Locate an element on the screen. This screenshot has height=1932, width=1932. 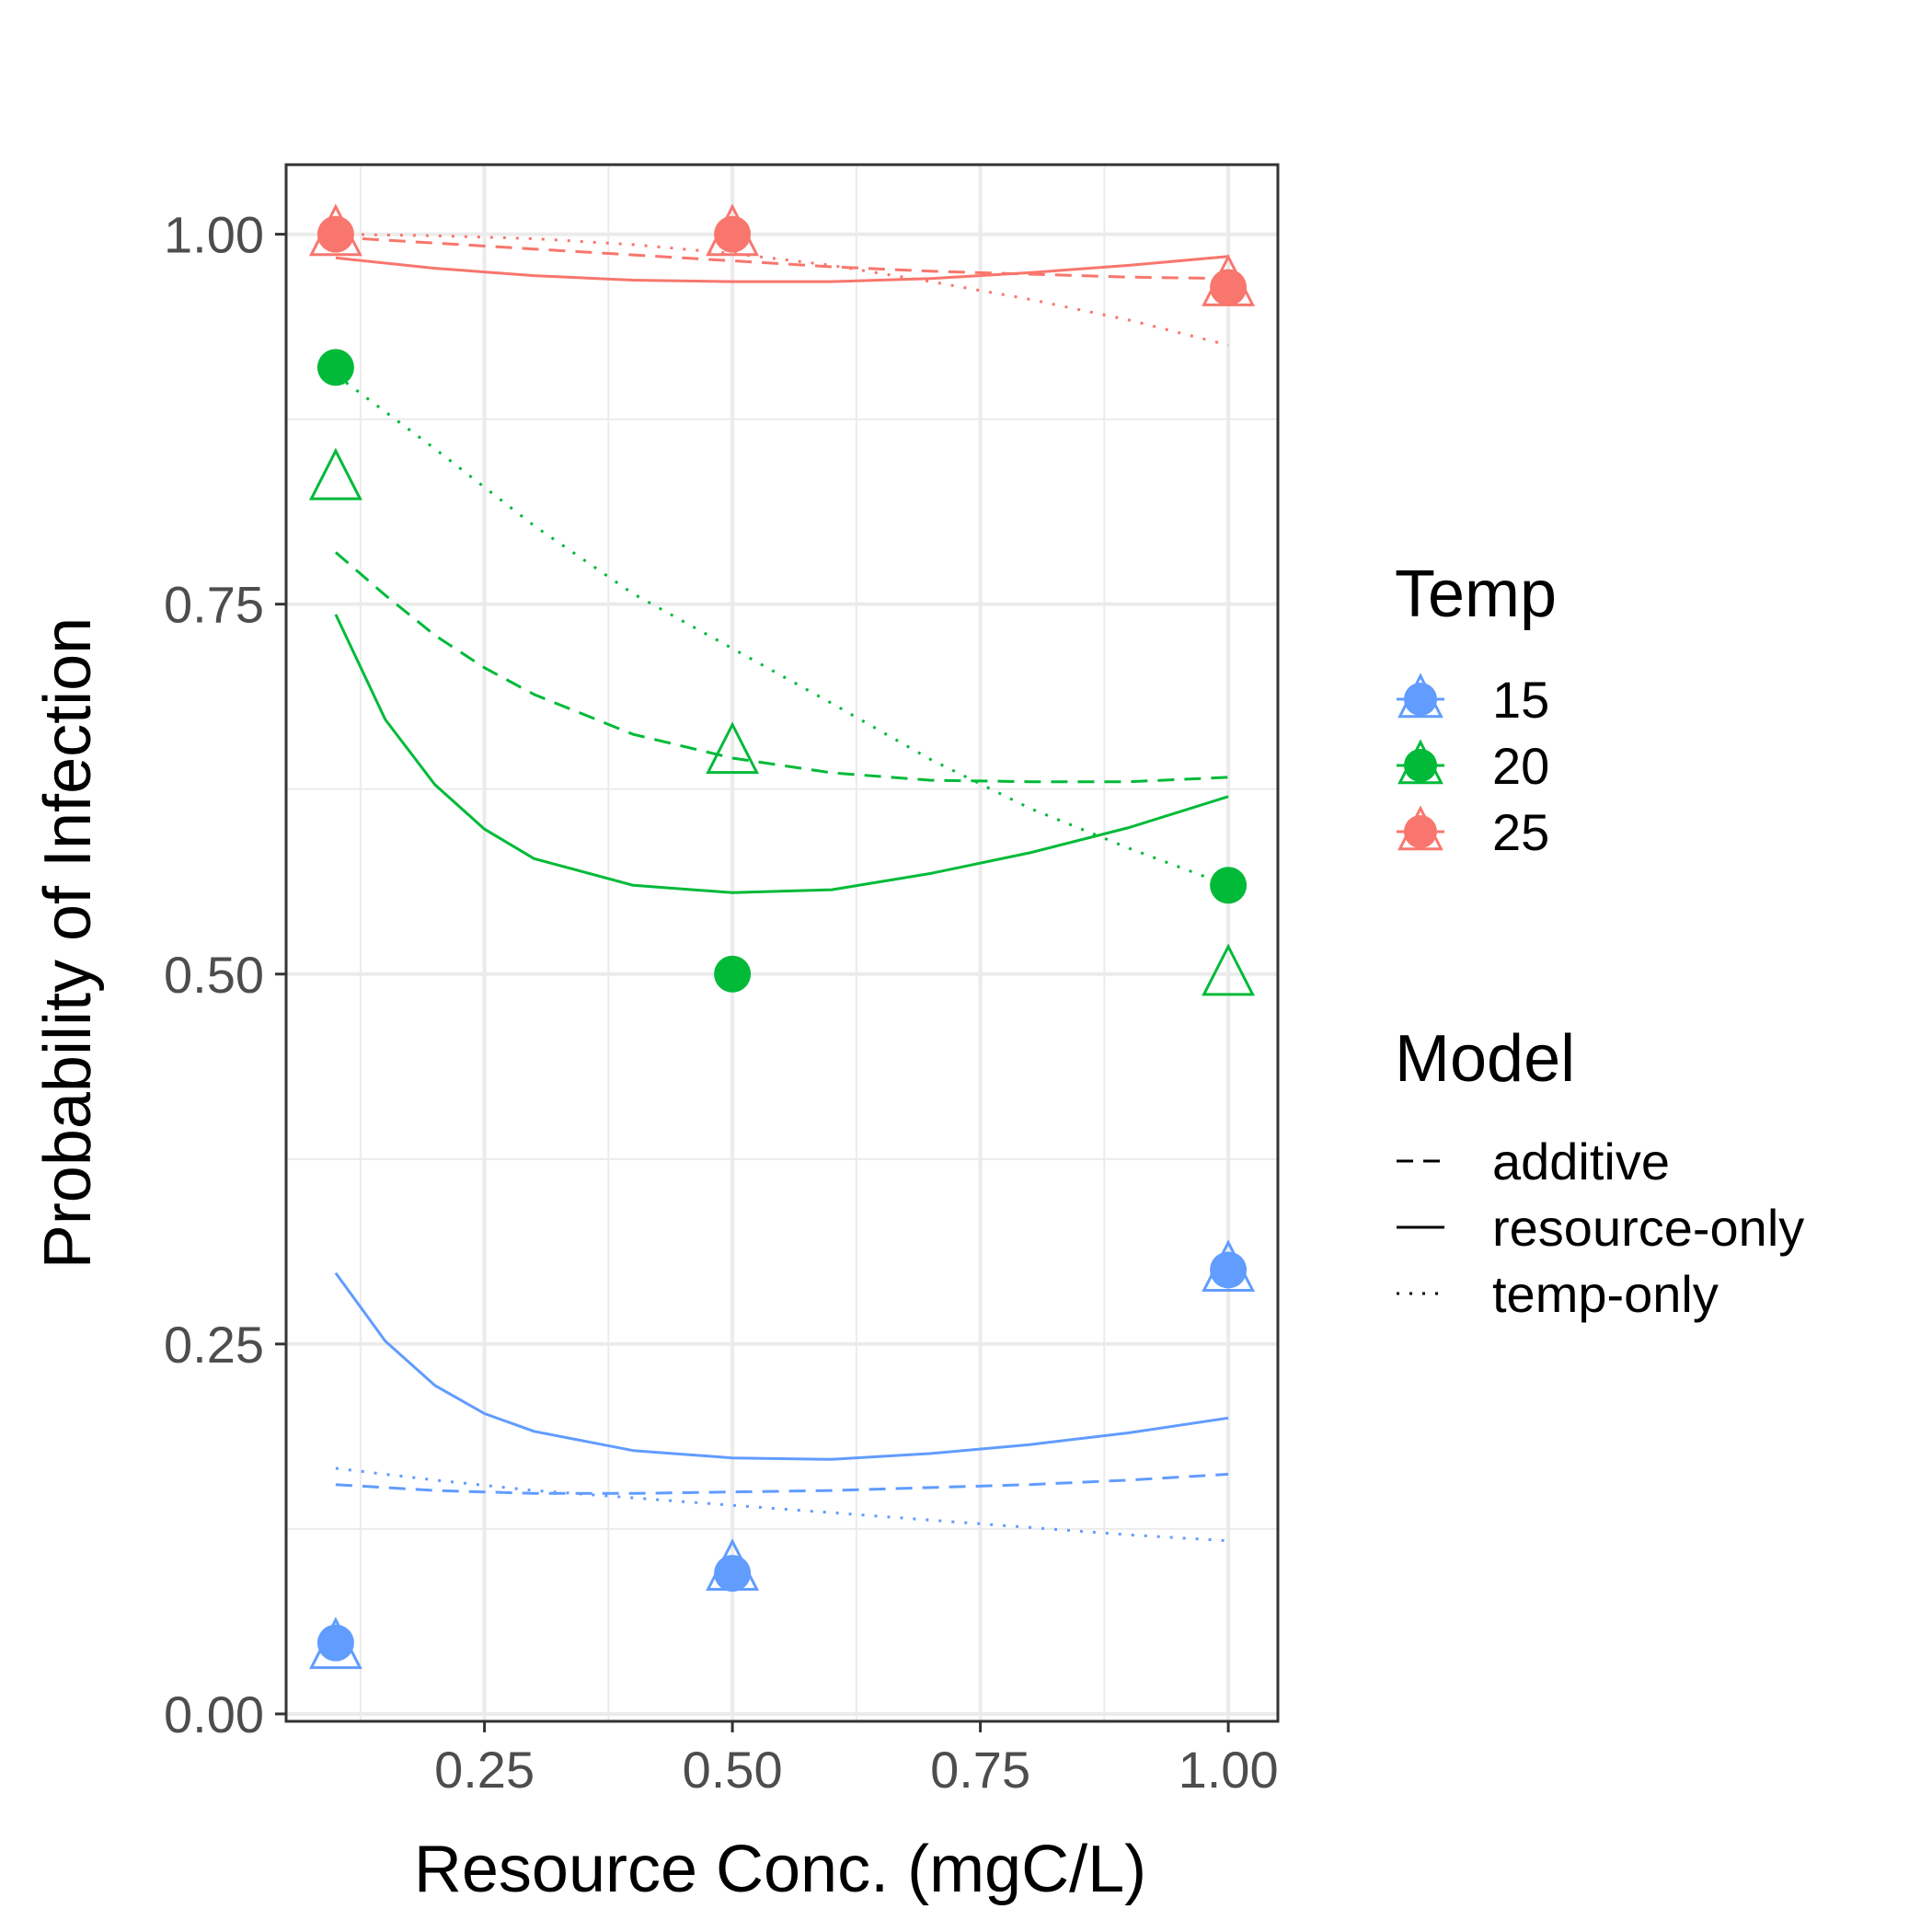
y-tick-label: 0.00 is located at coordinates (214, 1714).